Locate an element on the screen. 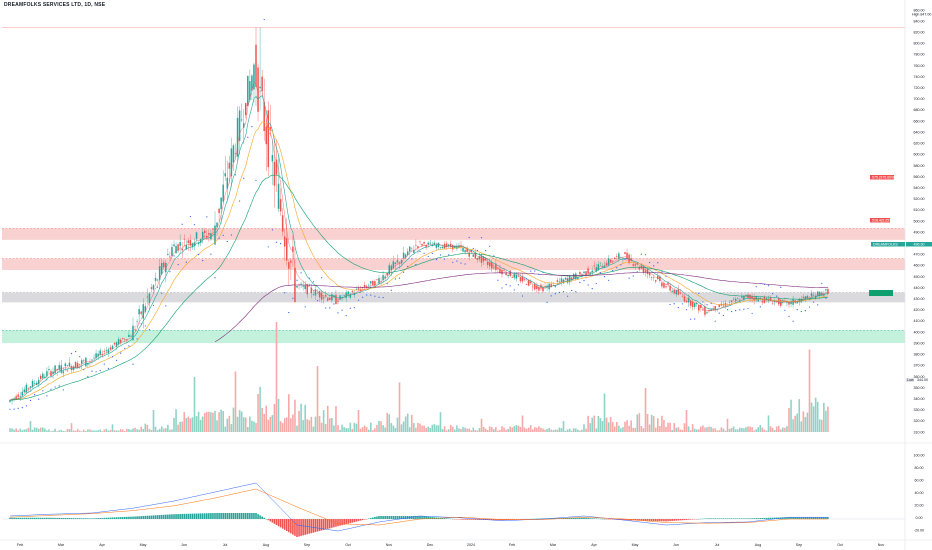 The image size is (932, 550). price-tick-label: 340.00 is located at coordinates (919, 399).